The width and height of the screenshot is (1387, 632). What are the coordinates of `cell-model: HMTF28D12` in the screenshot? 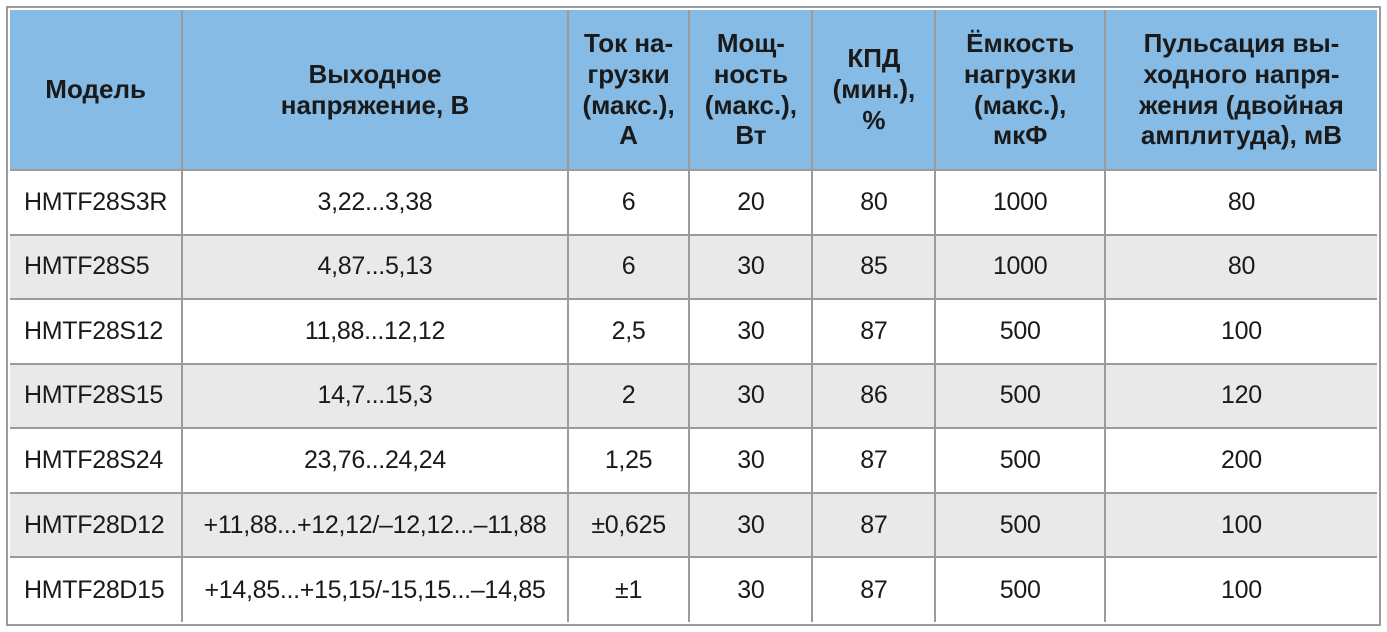 It's located at (96, 525).